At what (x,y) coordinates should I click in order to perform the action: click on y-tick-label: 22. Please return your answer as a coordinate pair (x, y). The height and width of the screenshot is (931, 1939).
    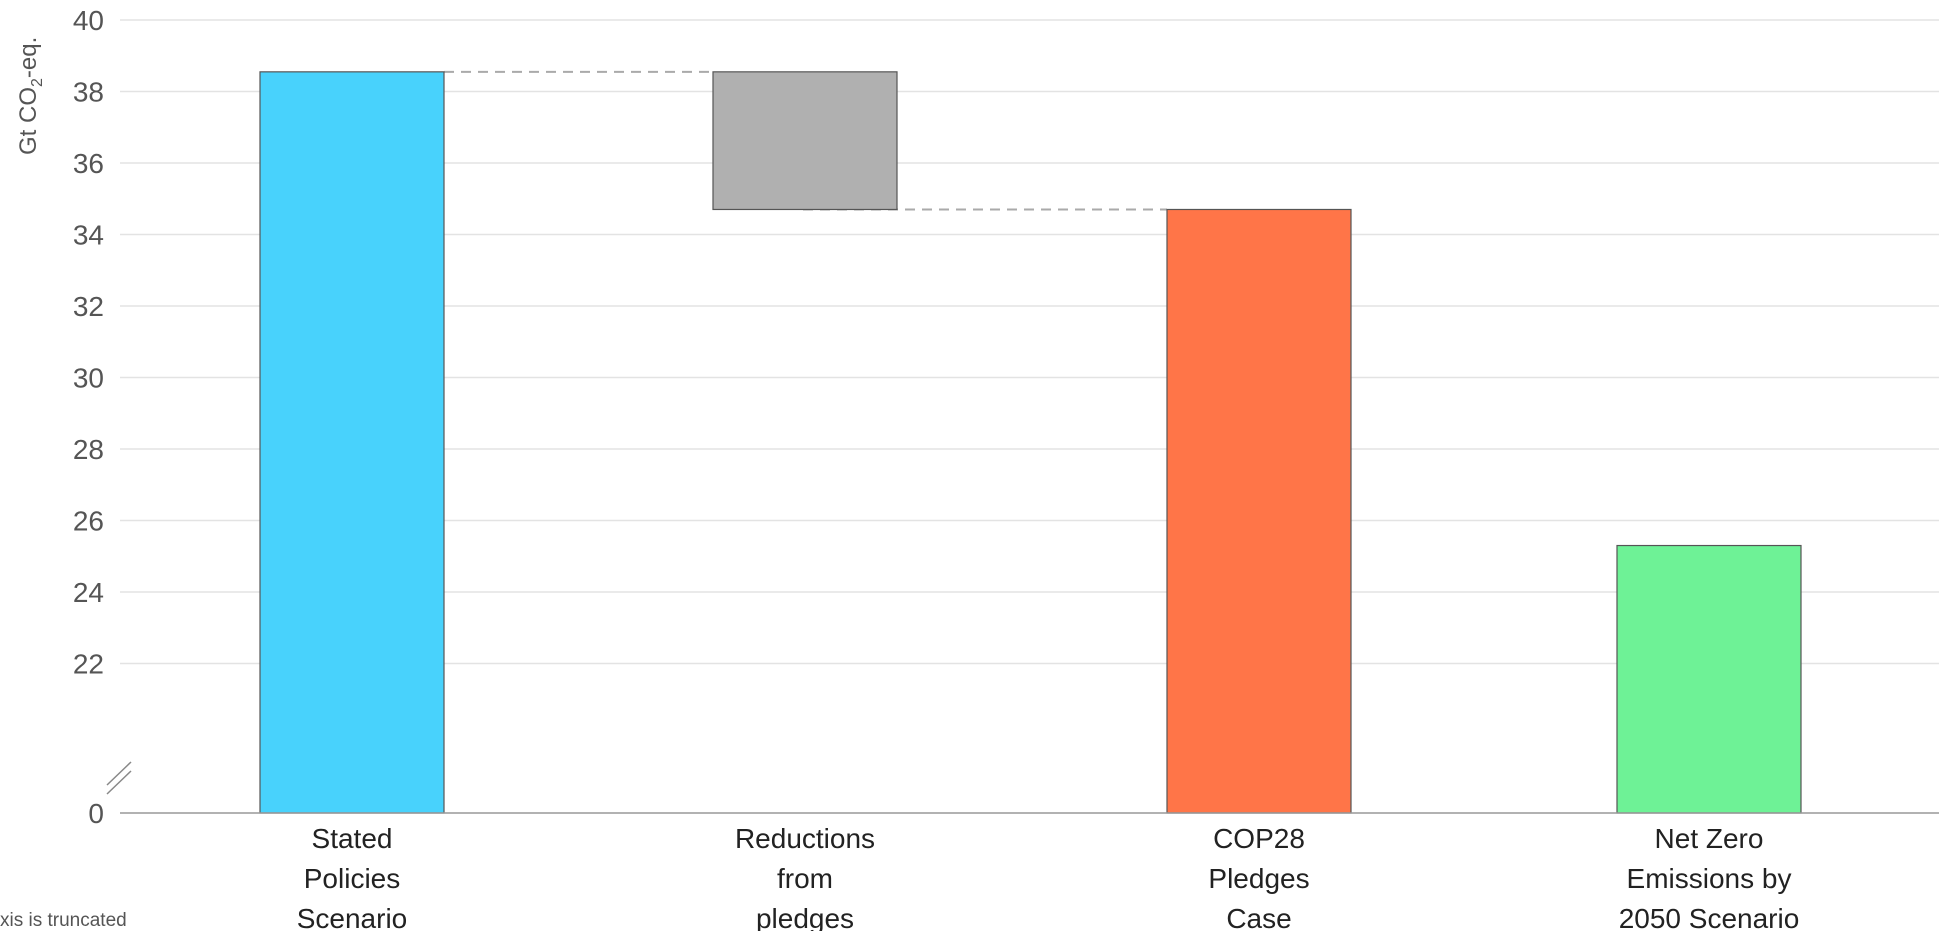
    Looking at the image, I should click on (88, 664).